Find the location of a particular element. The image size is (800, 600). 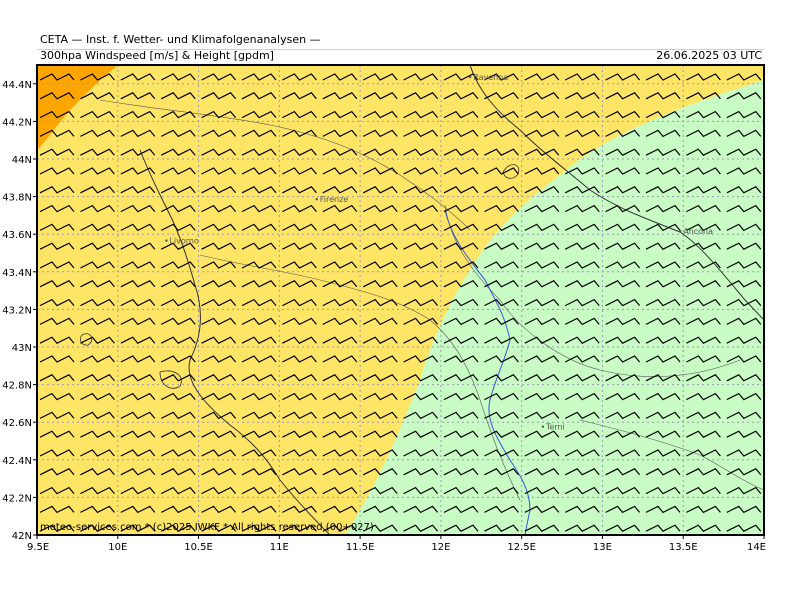

lon-tick-label: 11.5E is located at coordinates (360, 547).